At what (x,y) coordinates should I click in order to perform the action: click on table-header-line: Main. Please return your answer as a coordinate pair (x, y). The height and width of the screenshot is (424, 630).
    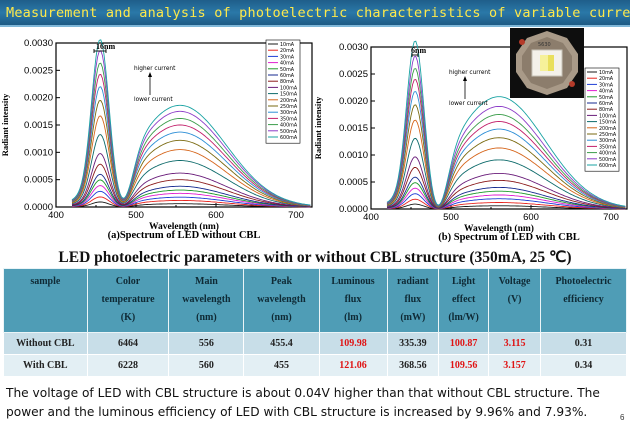
    Looking at the image, I should click on (206, 281).